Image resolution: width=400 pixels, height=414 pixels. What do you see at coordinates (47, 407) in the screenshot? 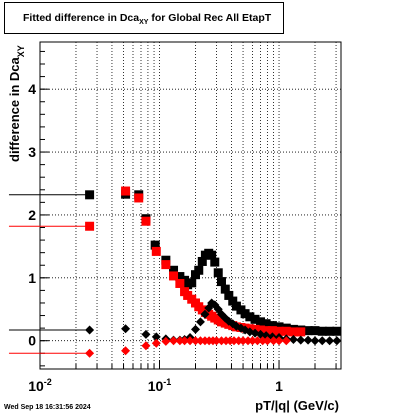
I see `timestamp: Wed Sep 18 16:31:56 2024` at bounding box center [47, 407].